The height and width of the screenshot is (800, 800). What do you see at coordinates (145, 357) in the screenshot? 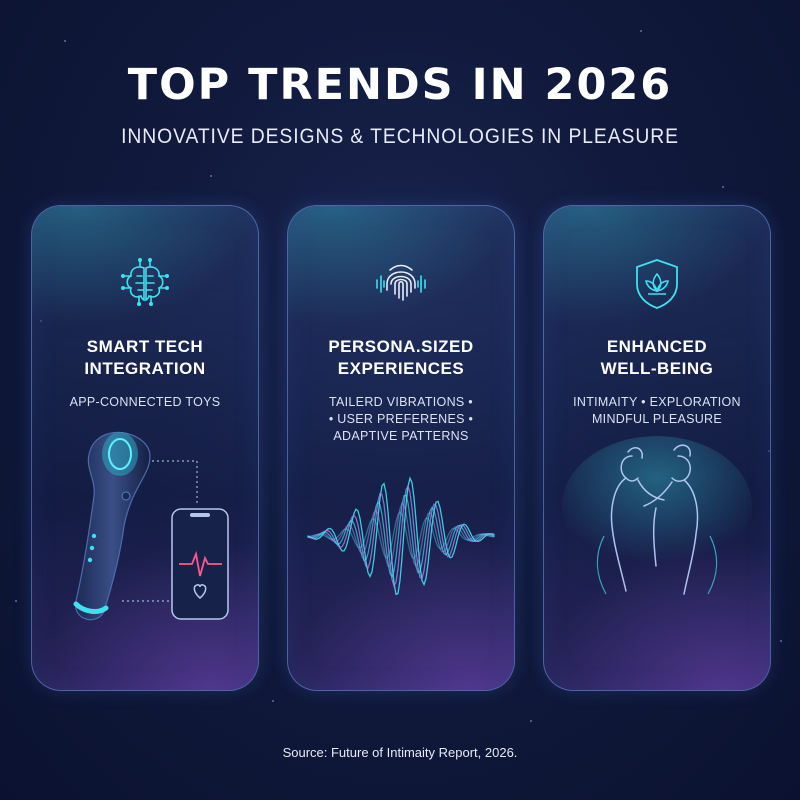
I see `card-title: SMART TECH INTEGRATION` at bounding box center [145, 357].